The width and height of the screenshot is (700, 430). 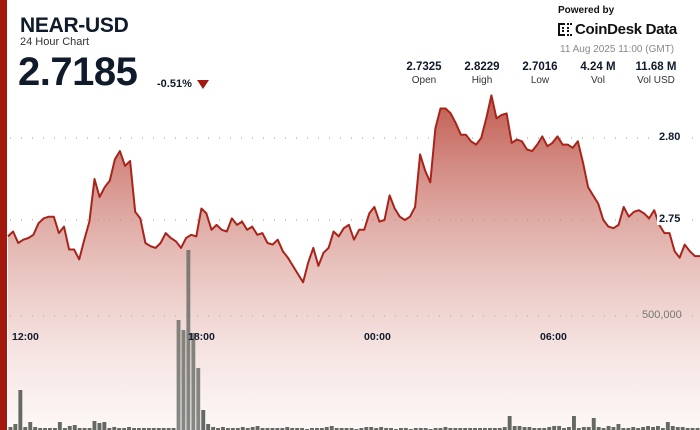 I want to click on stat-label: Vol USD, so click(x=656, y=80).